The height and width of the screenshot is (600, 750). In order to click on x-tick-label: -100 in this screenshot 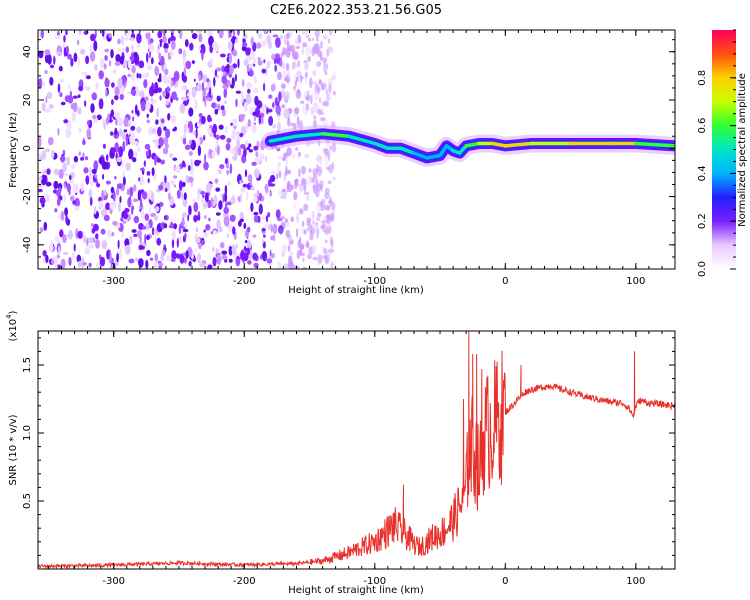, I will do `click(374, 581)`.